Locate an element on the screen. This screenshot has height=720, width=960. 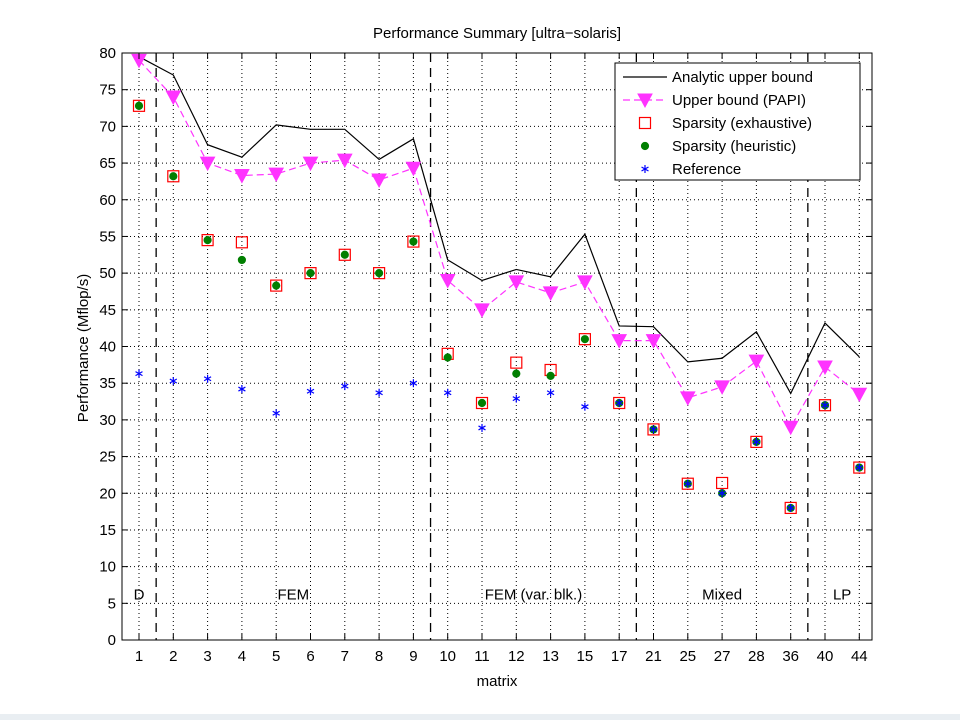
y-tick-label: 10 is located at coordinates (107, 567).